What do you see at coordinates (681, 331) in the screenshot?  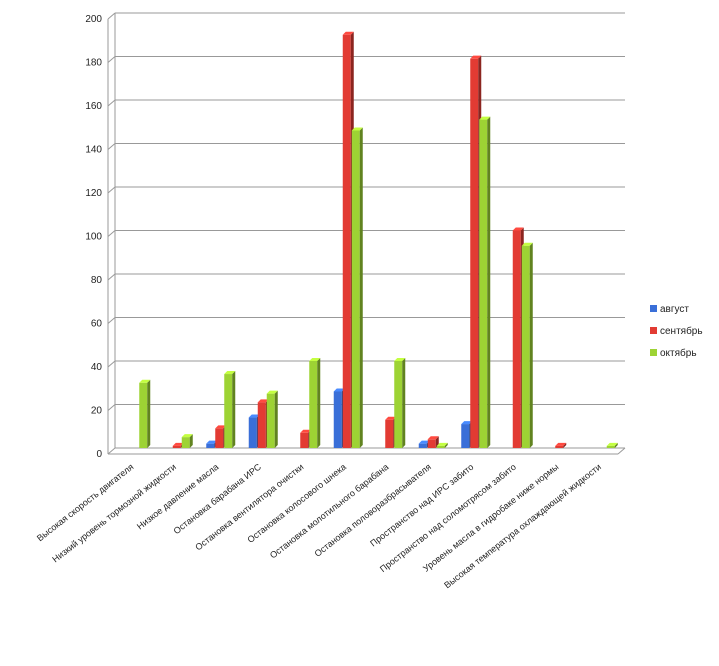 I see `legend-label: сентябрь` at bounding box center [681, 331].